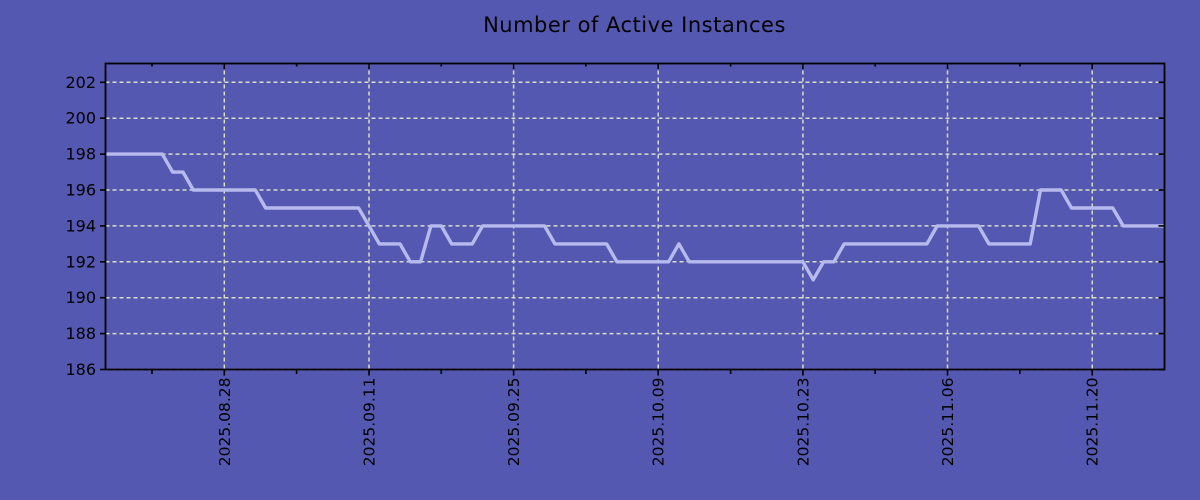 Image resolution: width=1200 pixels, height=500 pixels. I want to click on x-tick-label: 2025.11.06, so click(948, 422).